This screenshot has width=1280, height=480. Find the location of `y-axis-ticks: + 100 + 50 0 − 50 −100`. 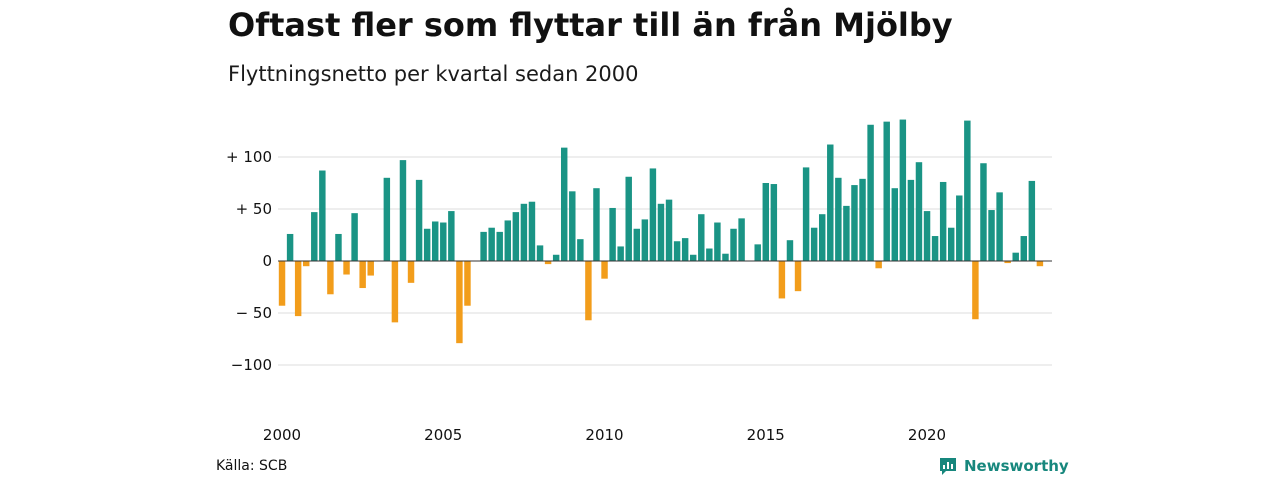

y-axis-ticks: + 100 + 50 0 − 50 −100 is located at coordinates (249, 261).